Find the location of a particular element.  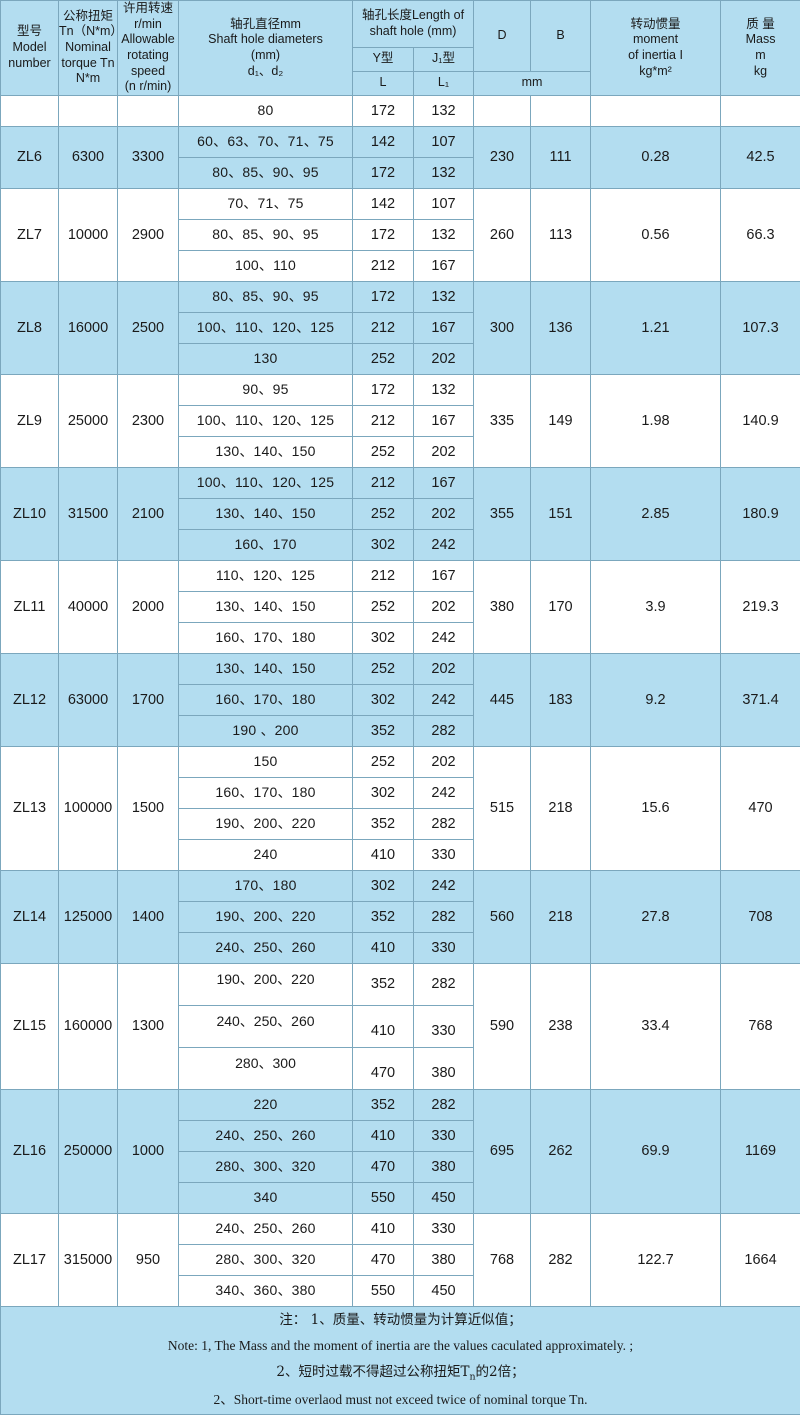

cell-shaft-hole-diameter: 130、140、150 is located at coordinates (266, 606).